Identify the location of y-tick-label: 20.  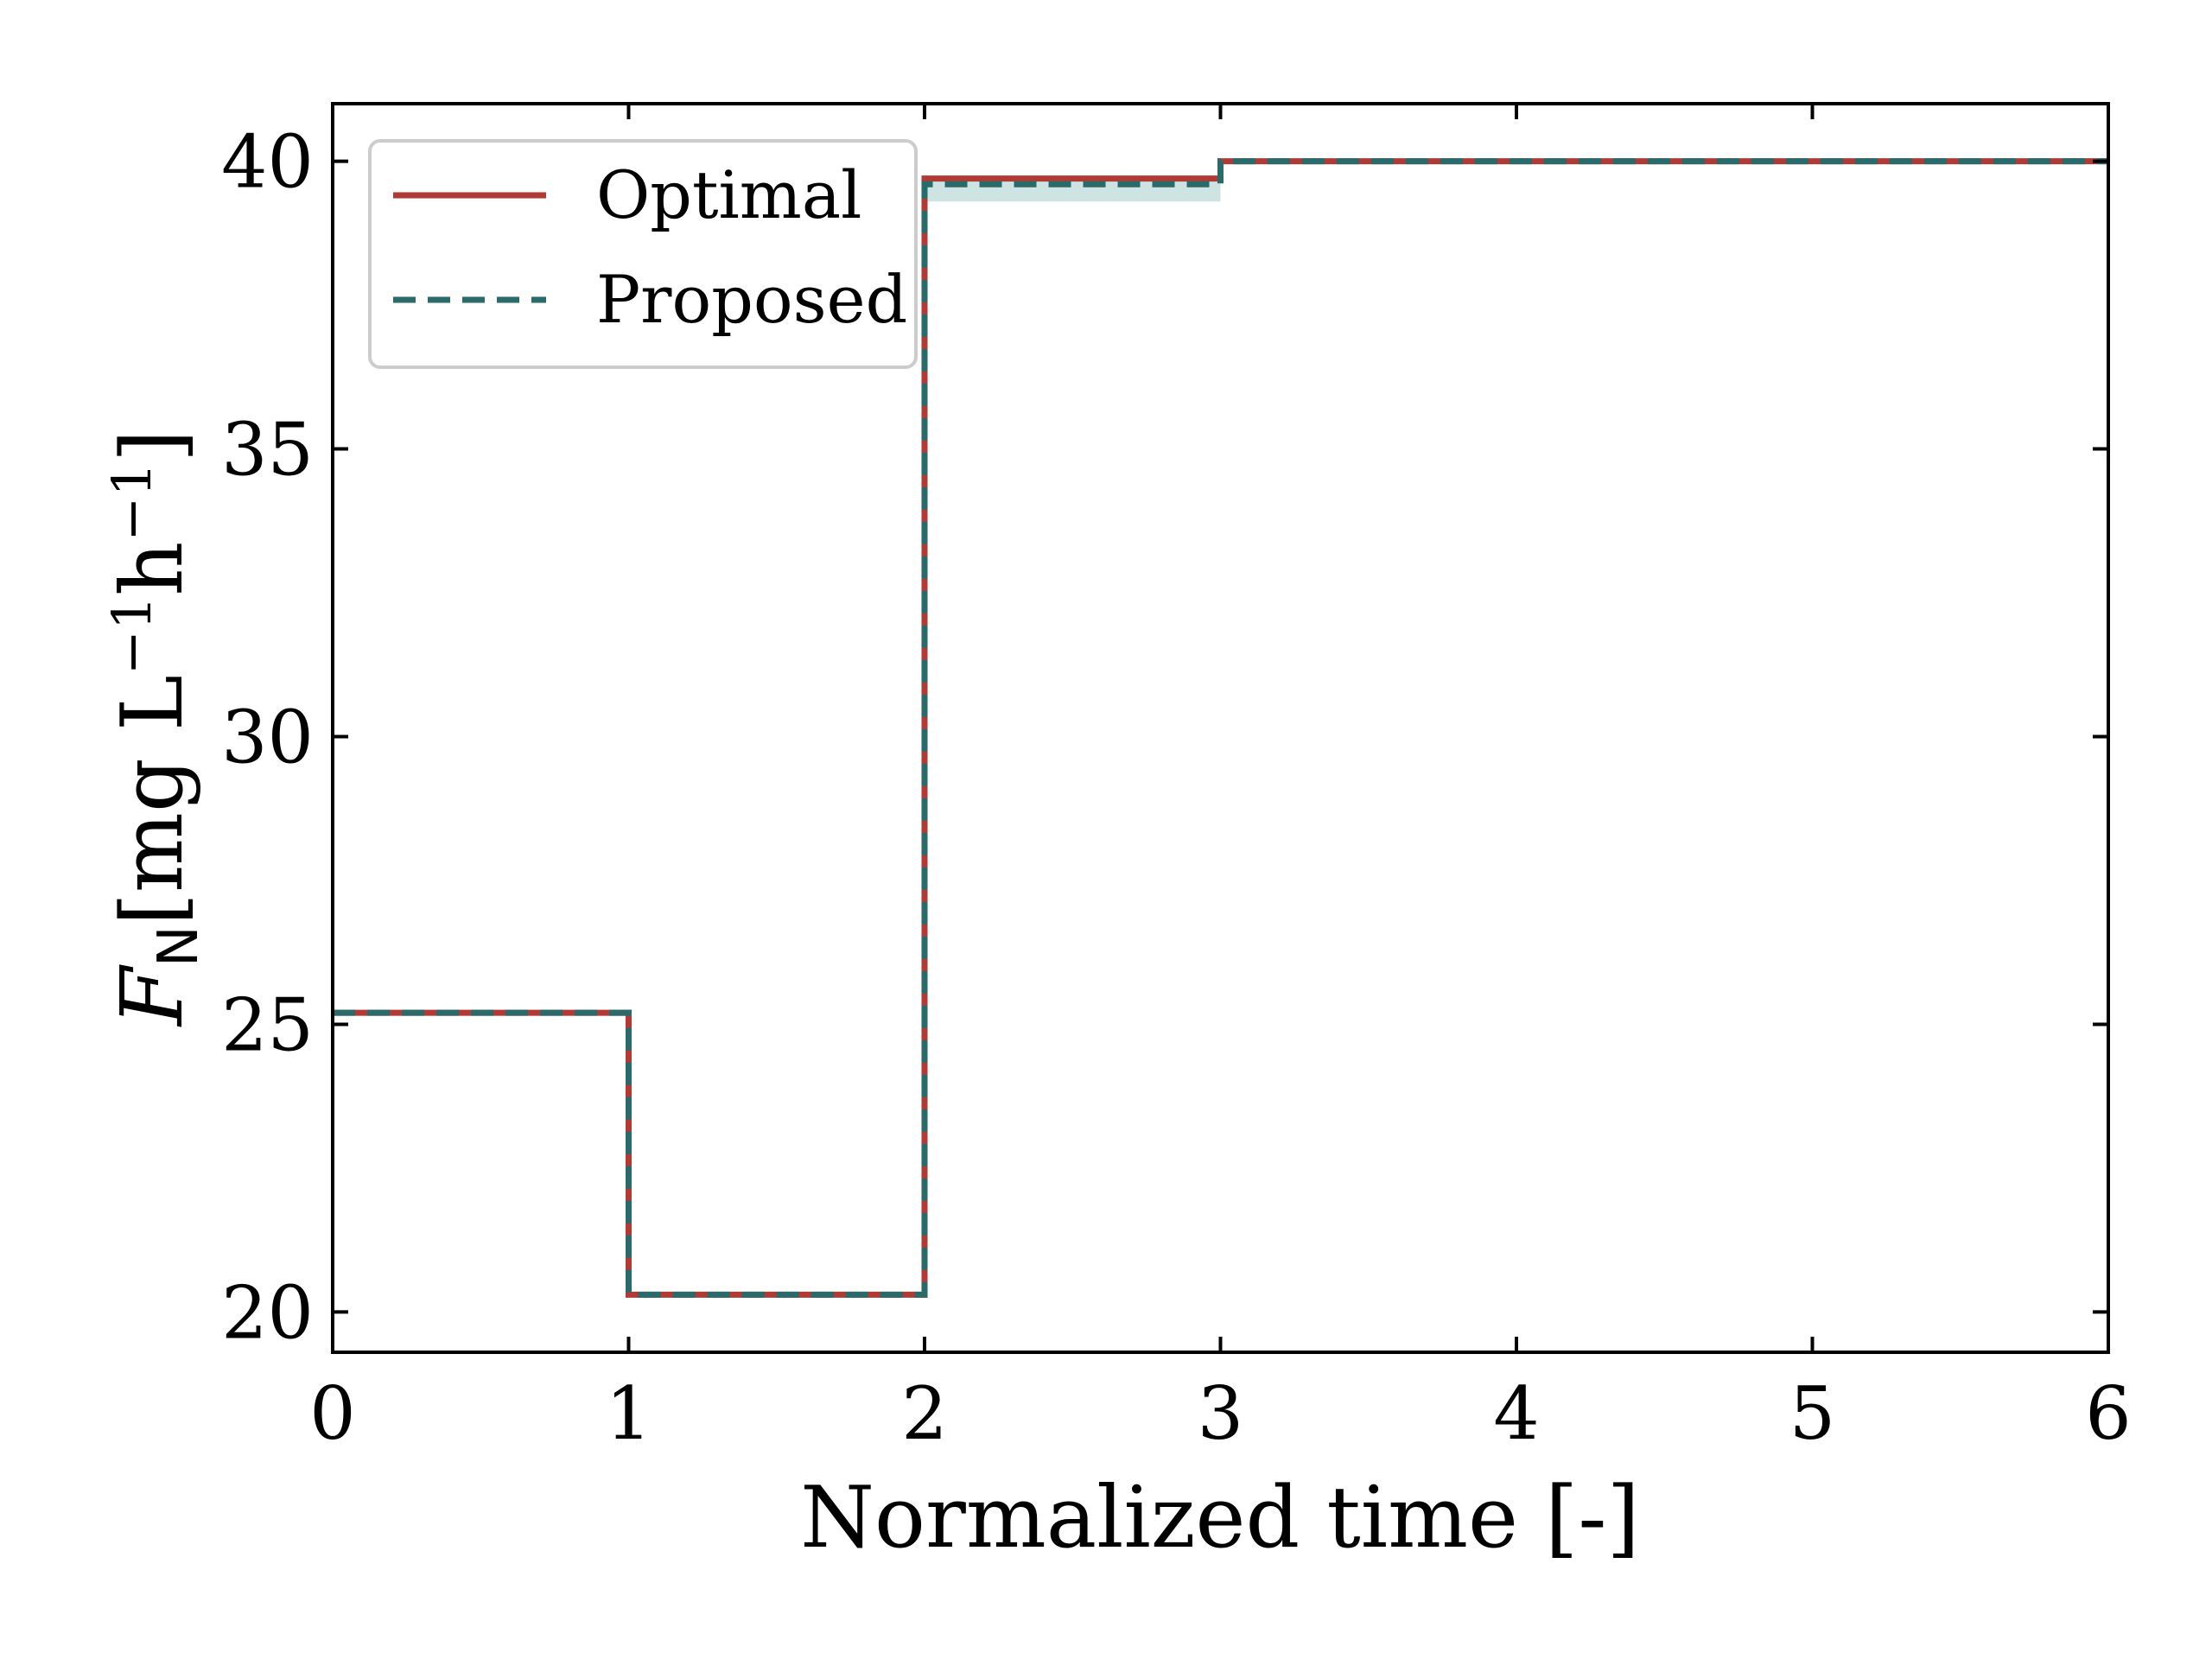
(267, 1312).